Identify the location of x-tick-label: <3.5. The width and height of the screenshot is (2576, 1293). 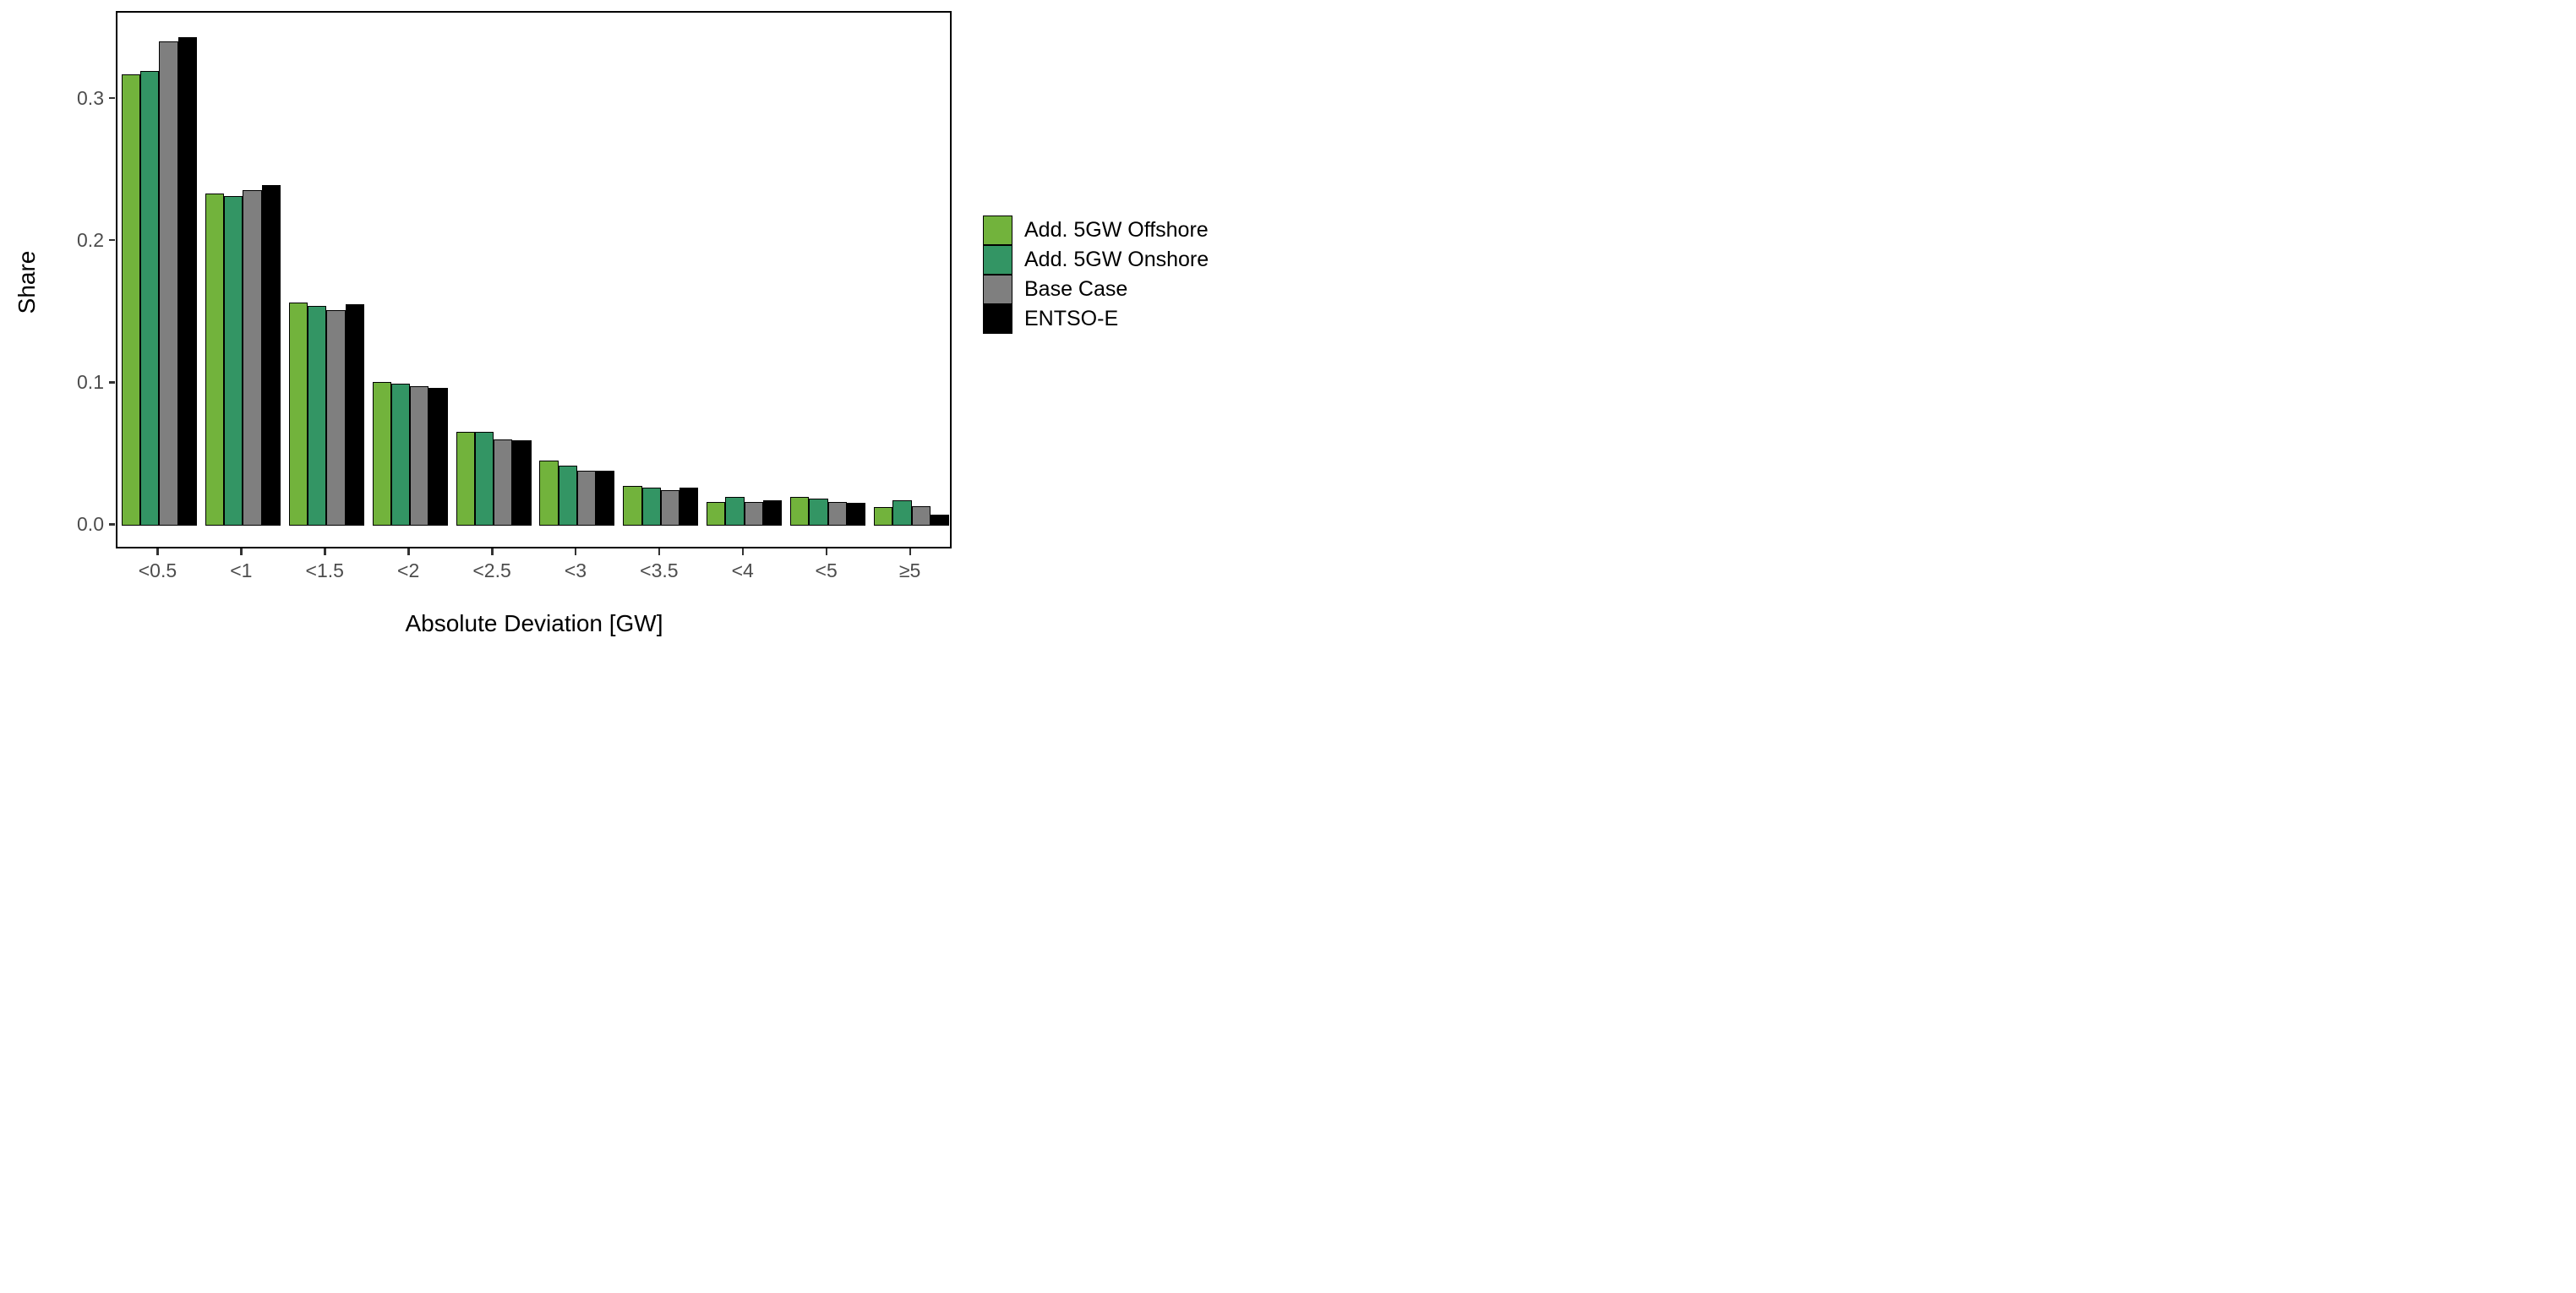
(659, 570).